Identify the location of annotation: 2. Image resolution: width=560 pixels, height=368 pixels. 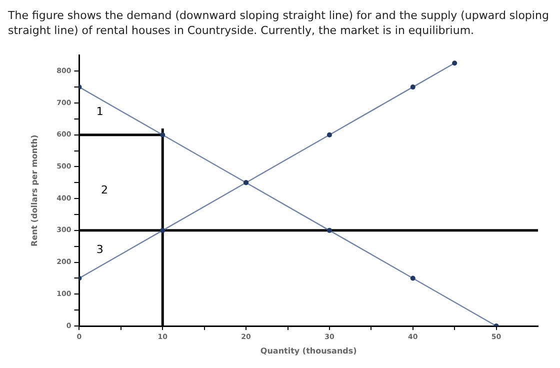
(104, 189).